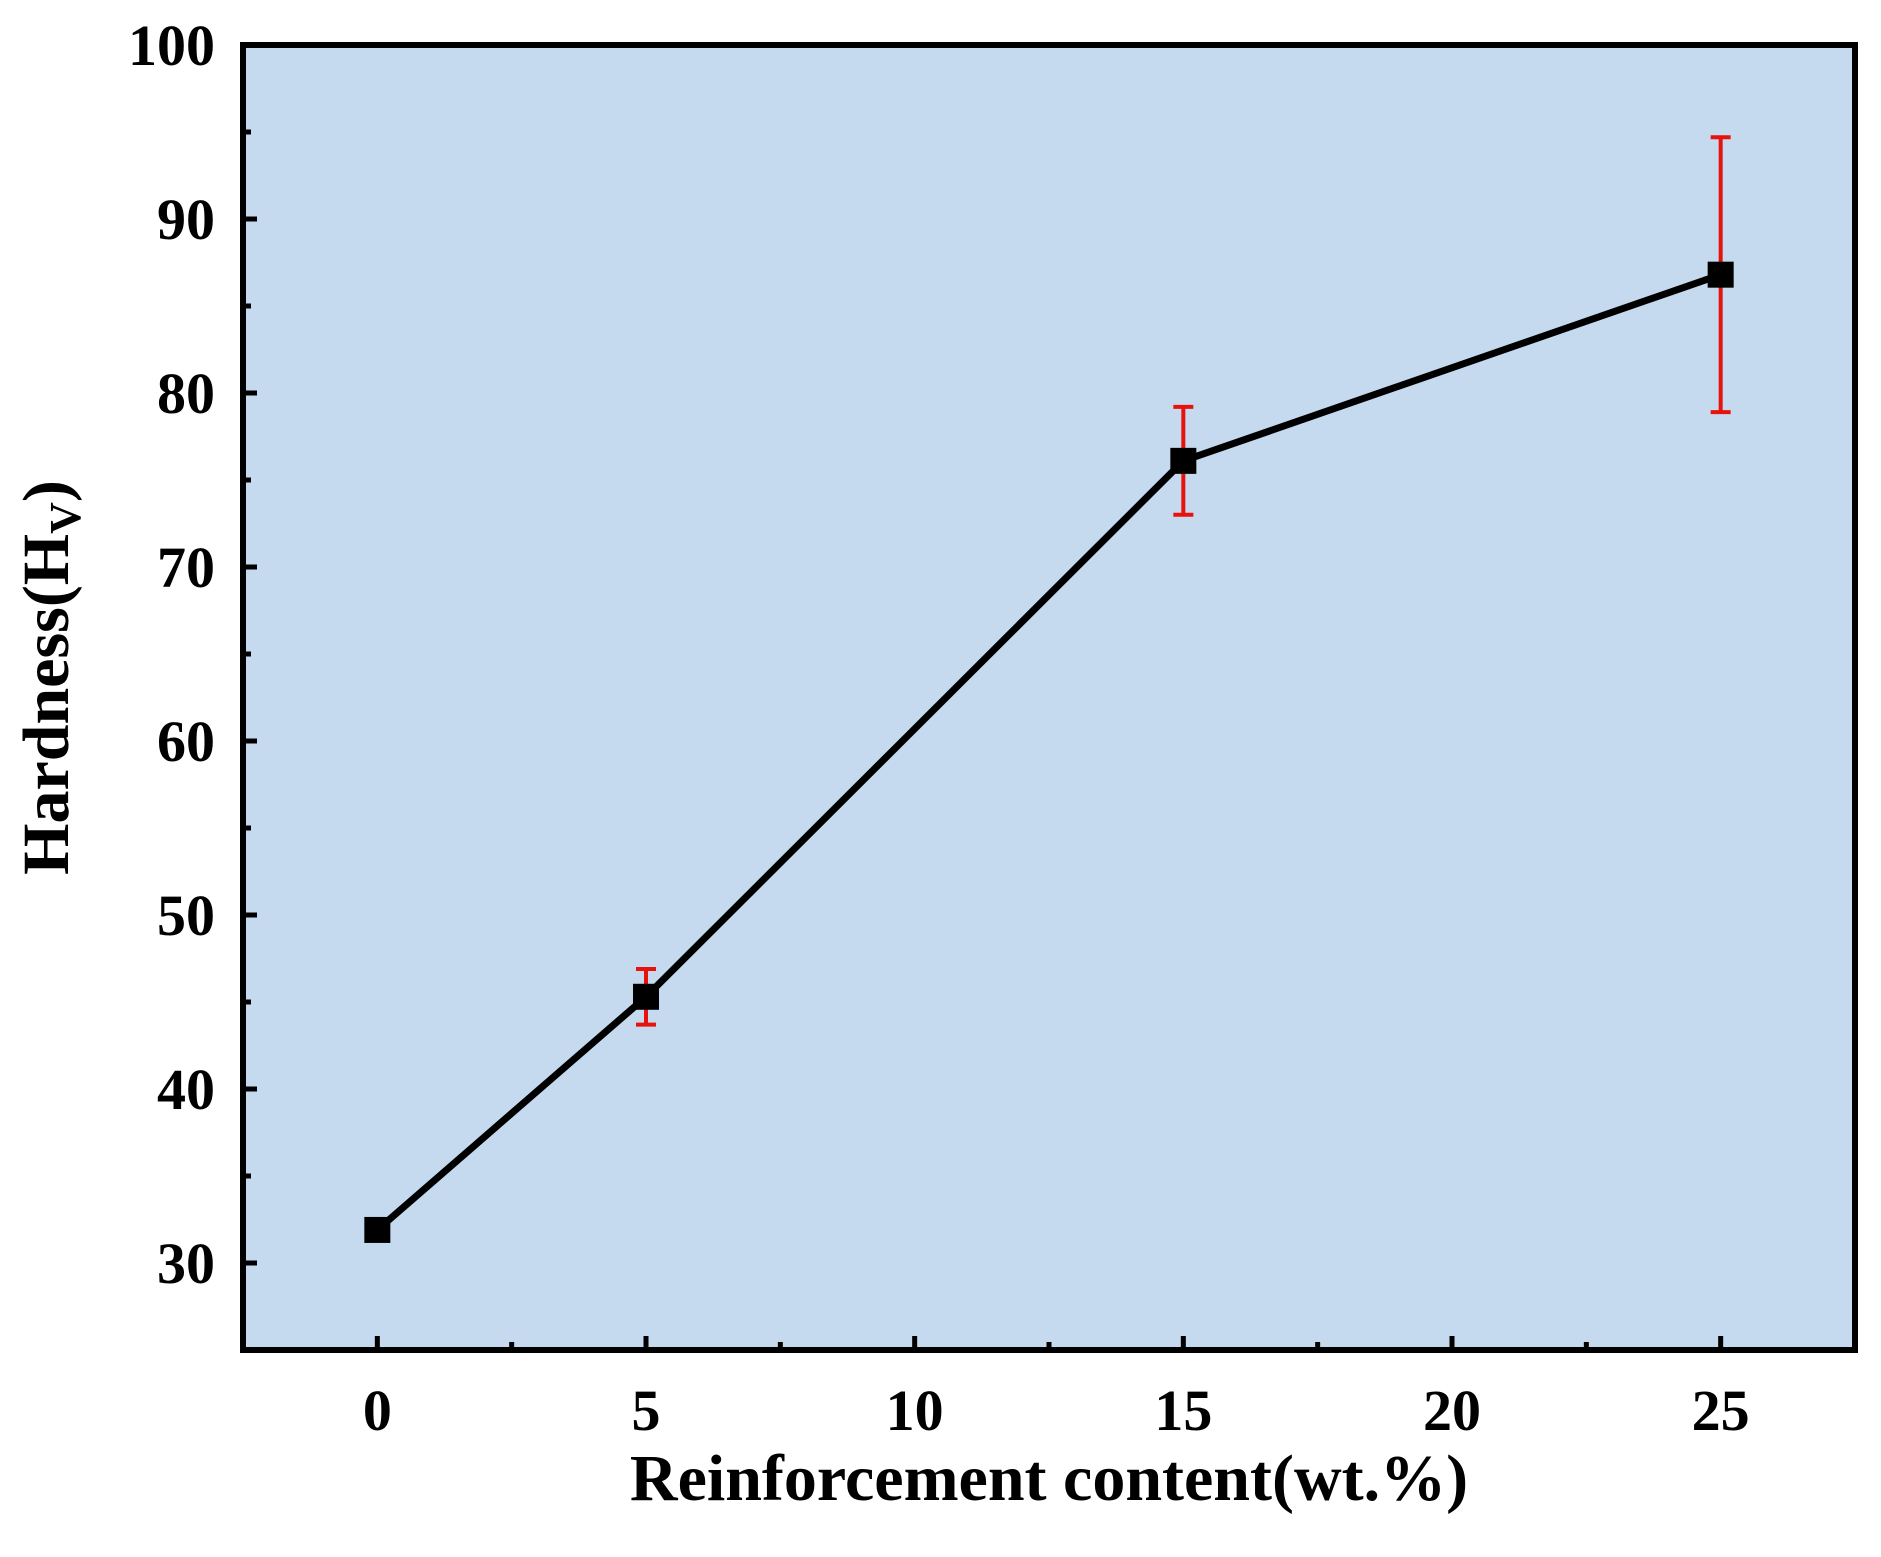 The image size is (1881, 1557). What do you see at coordinates (186, 915) in the screenshot?
I see `y-tick-label: 50` at bounding box center [186, 915].